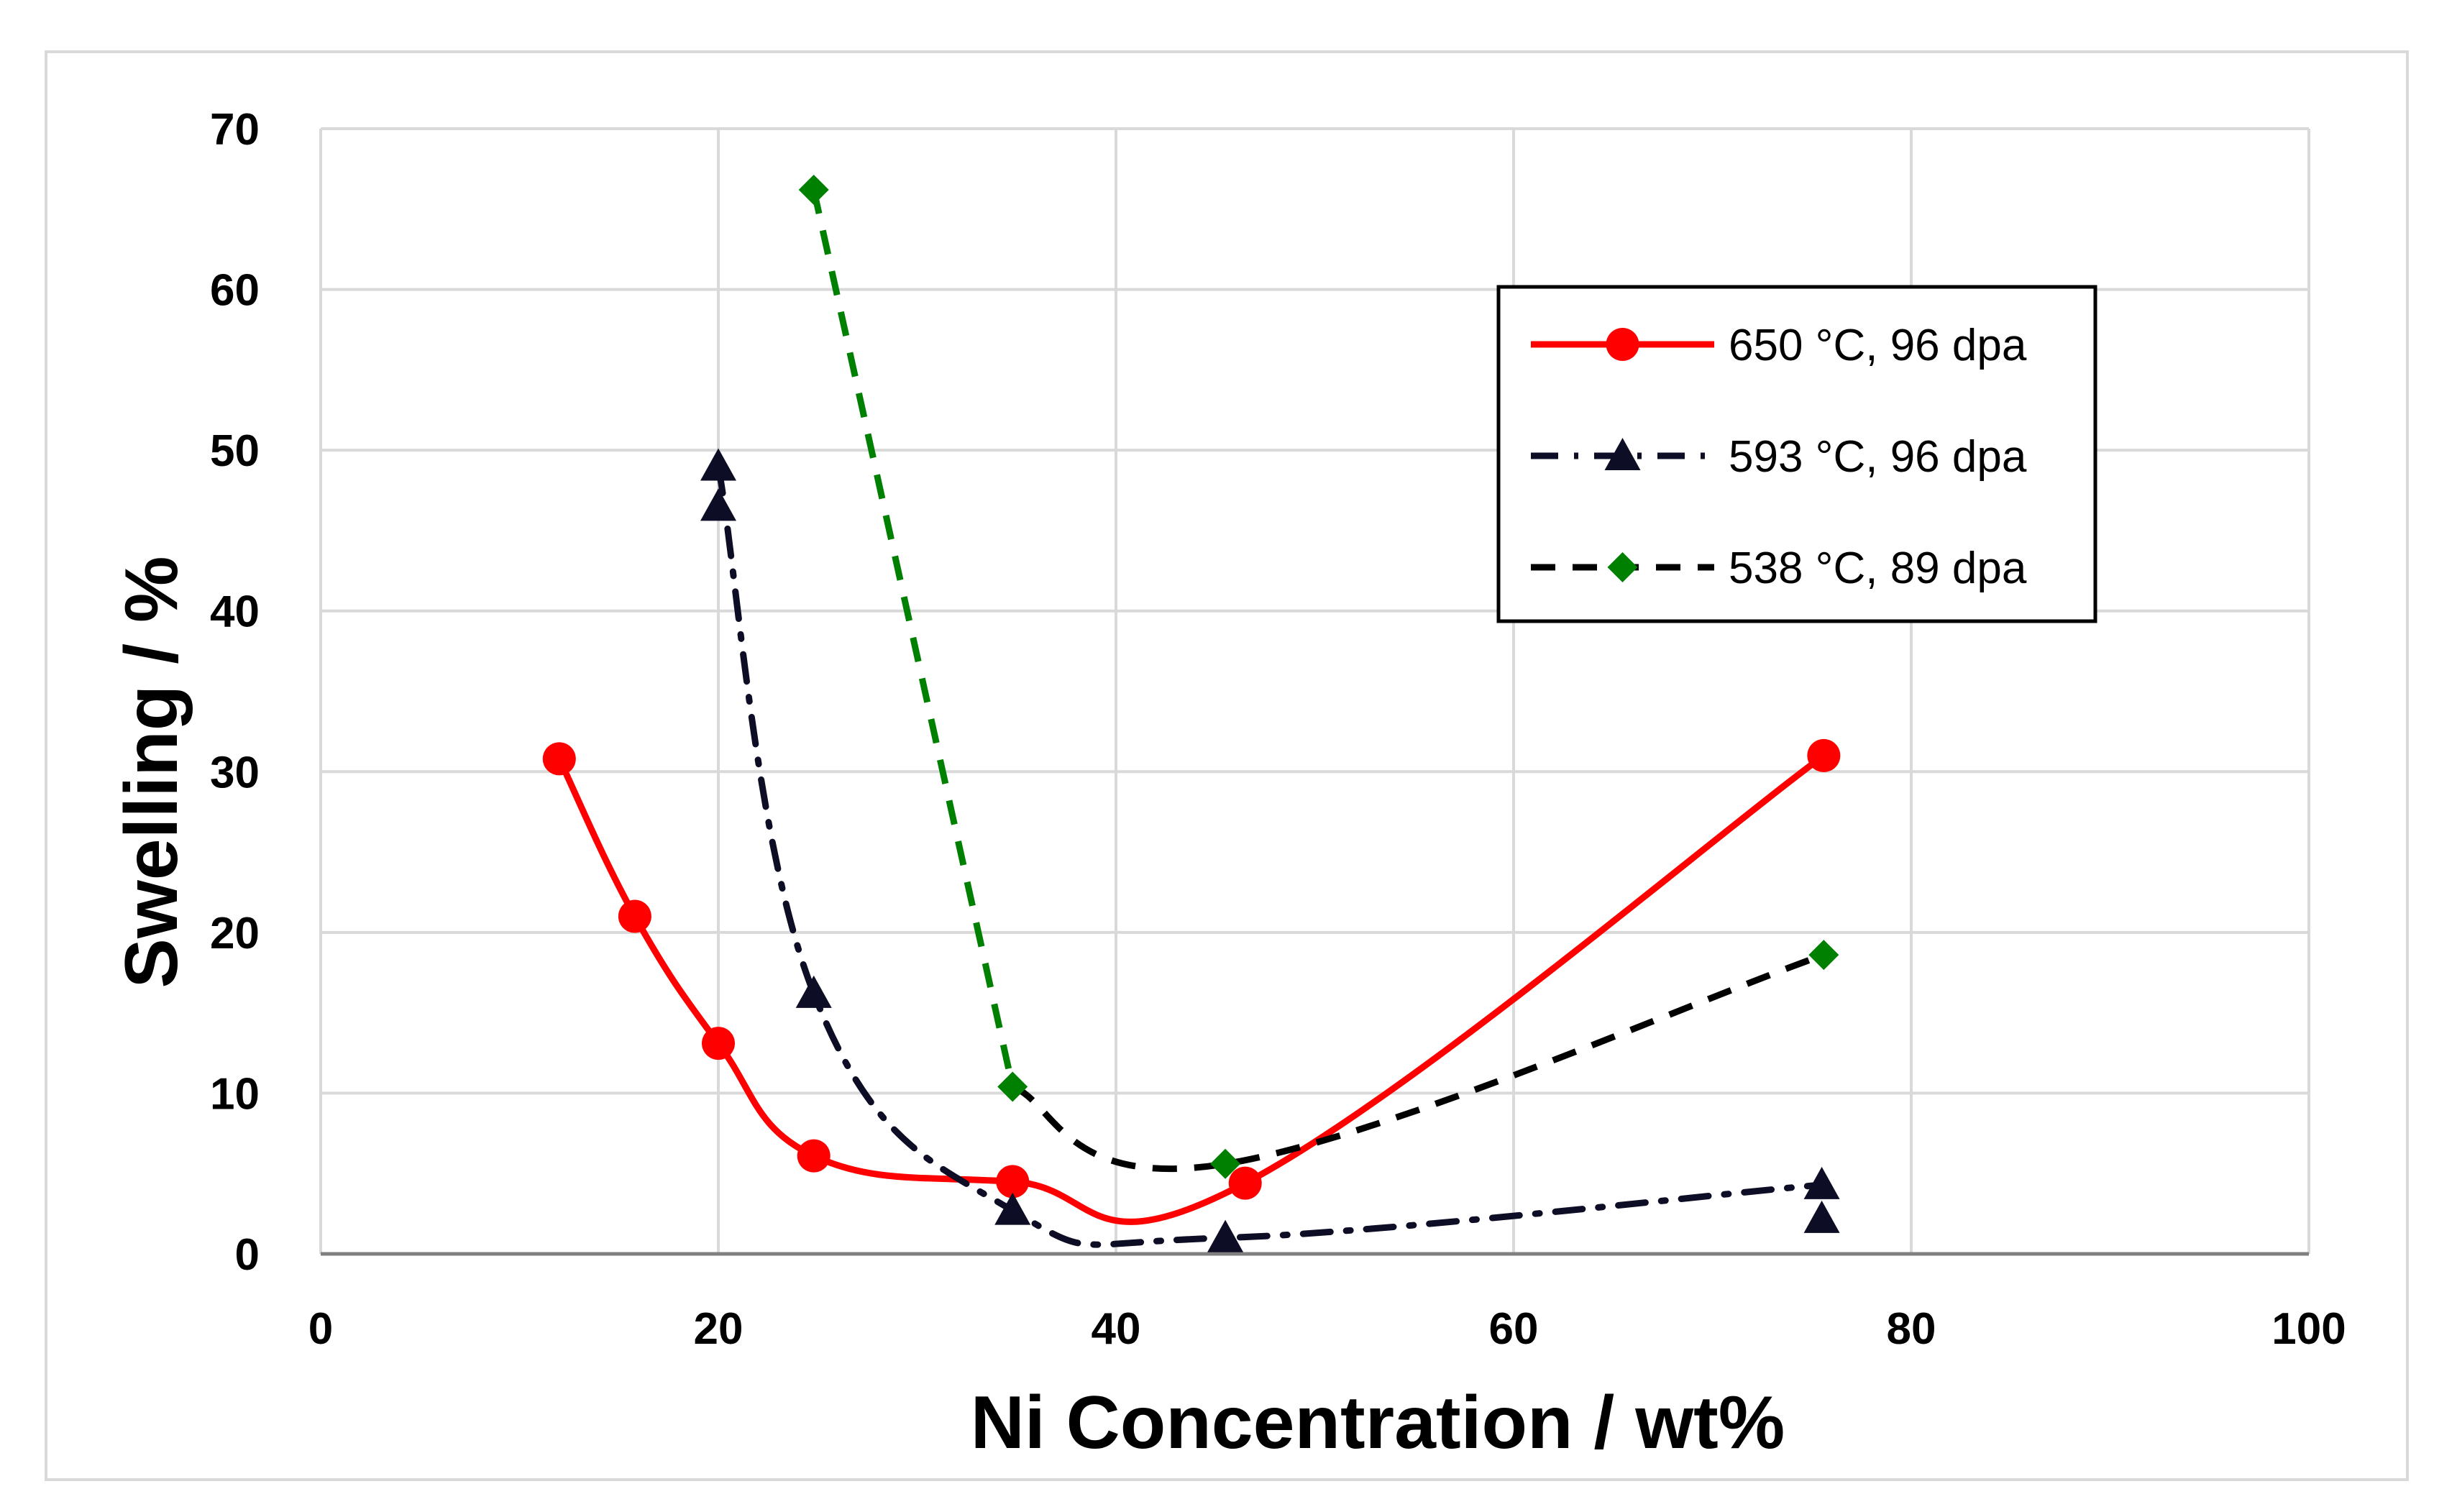  Describe the element at coordinates (1116, 1329) in the screenshot. I see `x-tick-label: 40` at that location.